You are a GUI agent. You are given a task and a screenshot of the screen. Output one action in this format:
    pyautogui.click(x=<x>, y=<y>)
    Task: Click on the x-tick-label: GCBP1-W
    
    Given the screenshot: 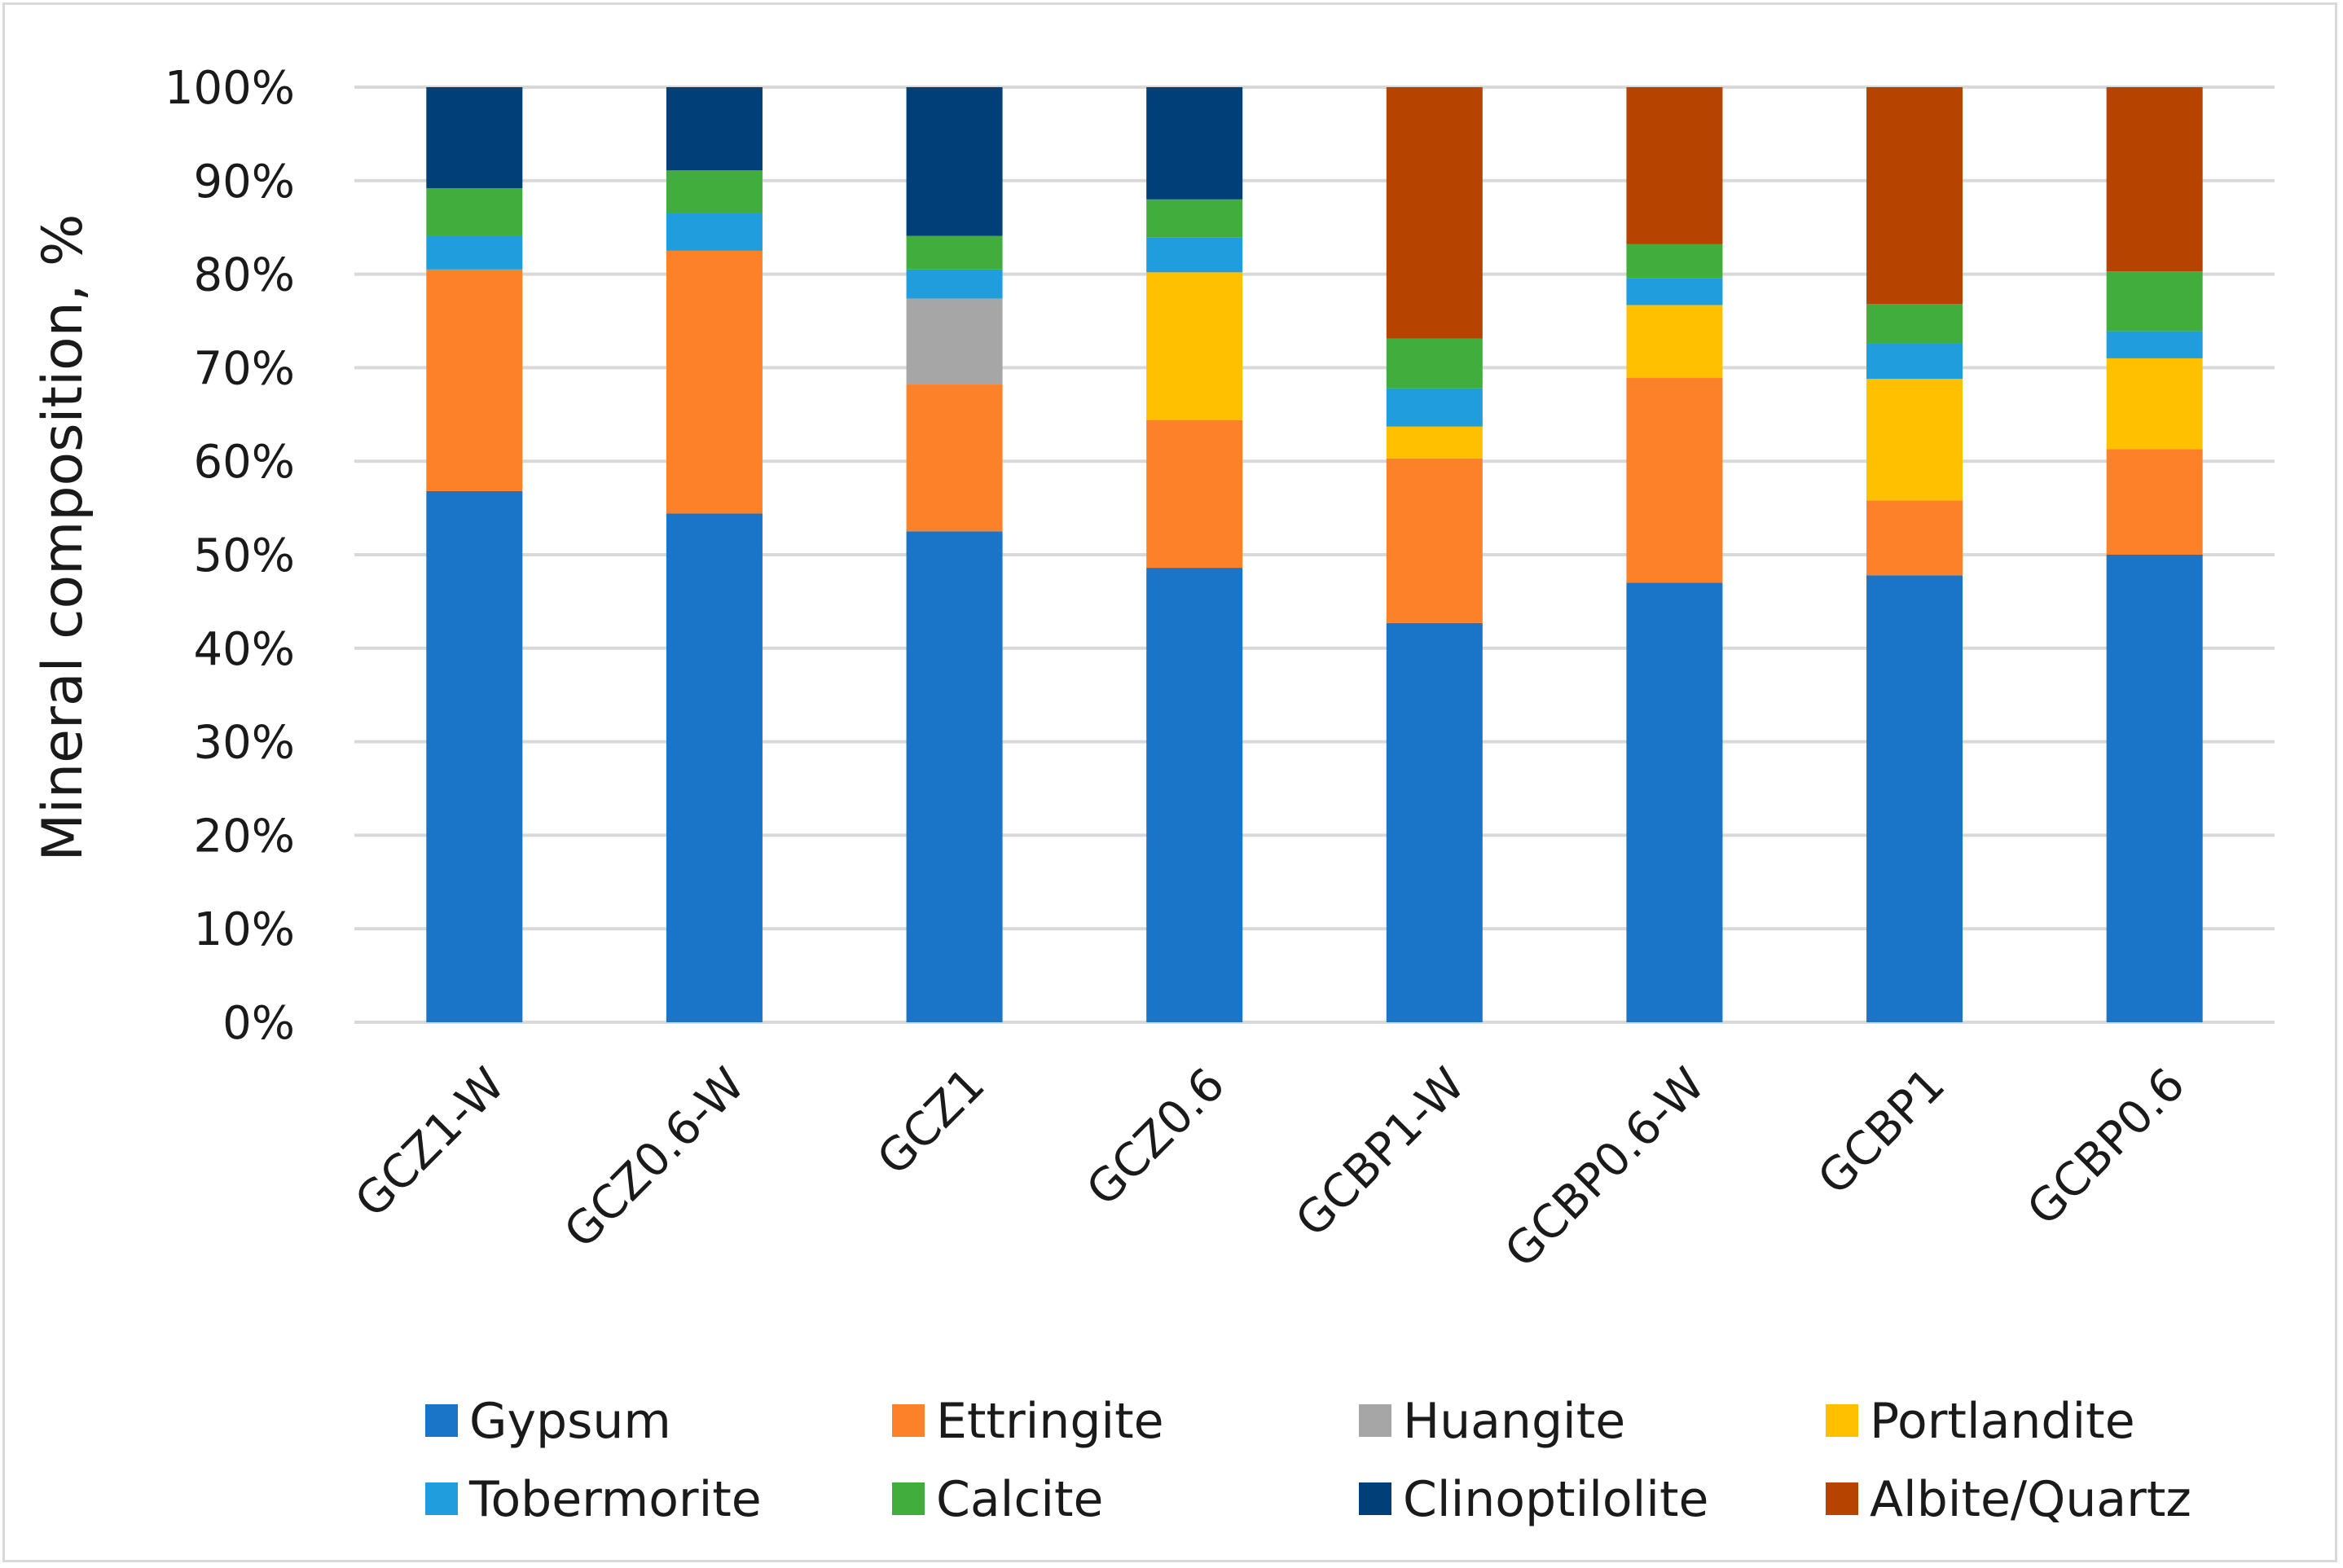 What is the action you would take?
    pyautogui.click(x=1380, y=1152)
    